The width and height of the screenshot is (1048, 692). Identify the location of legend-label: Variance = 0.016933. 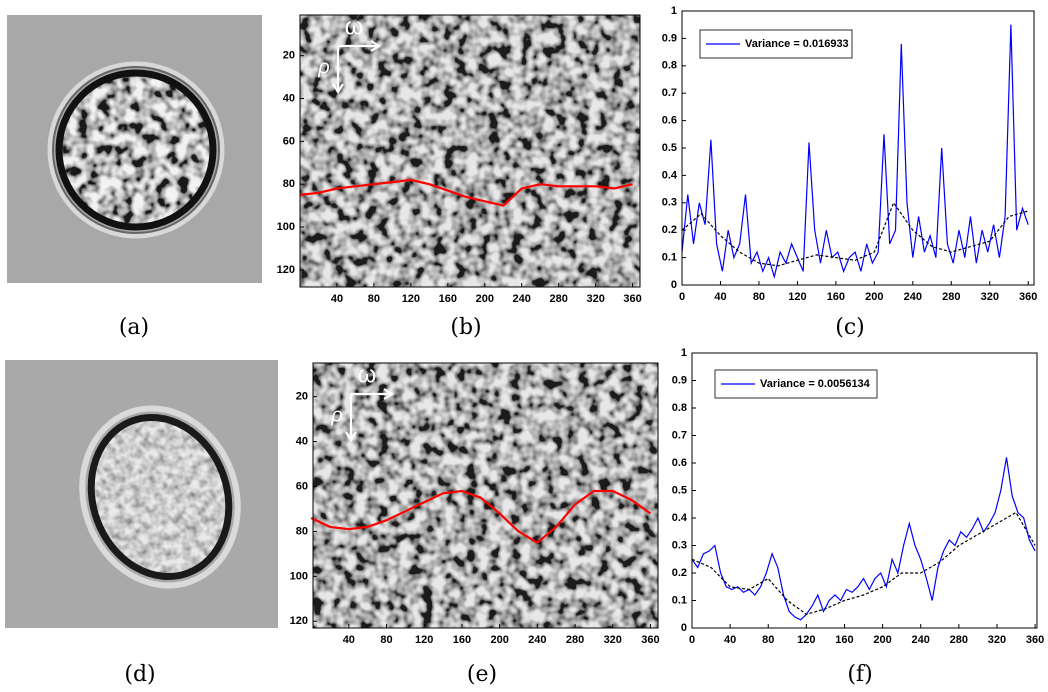
(797, 44).